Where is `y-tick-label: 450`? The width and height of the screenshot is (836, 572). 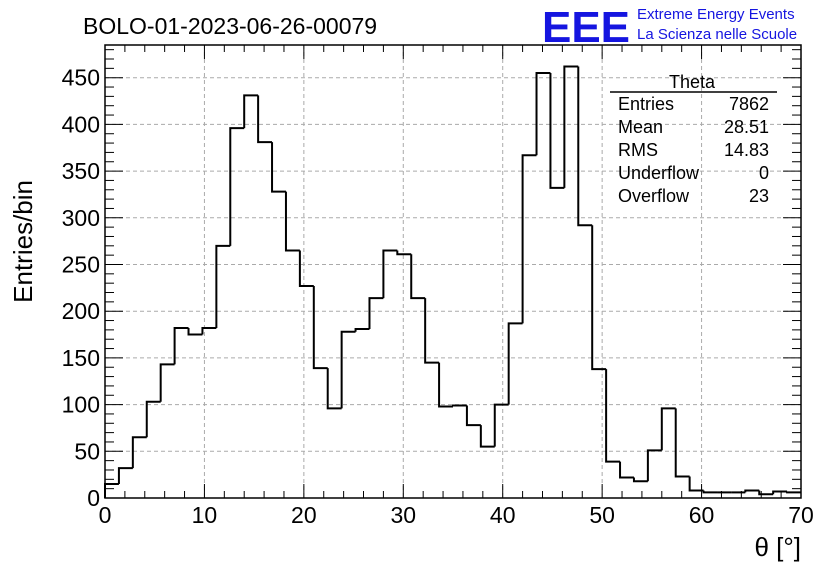 y-tick-label: 450 is located at coordinates (81, 78).